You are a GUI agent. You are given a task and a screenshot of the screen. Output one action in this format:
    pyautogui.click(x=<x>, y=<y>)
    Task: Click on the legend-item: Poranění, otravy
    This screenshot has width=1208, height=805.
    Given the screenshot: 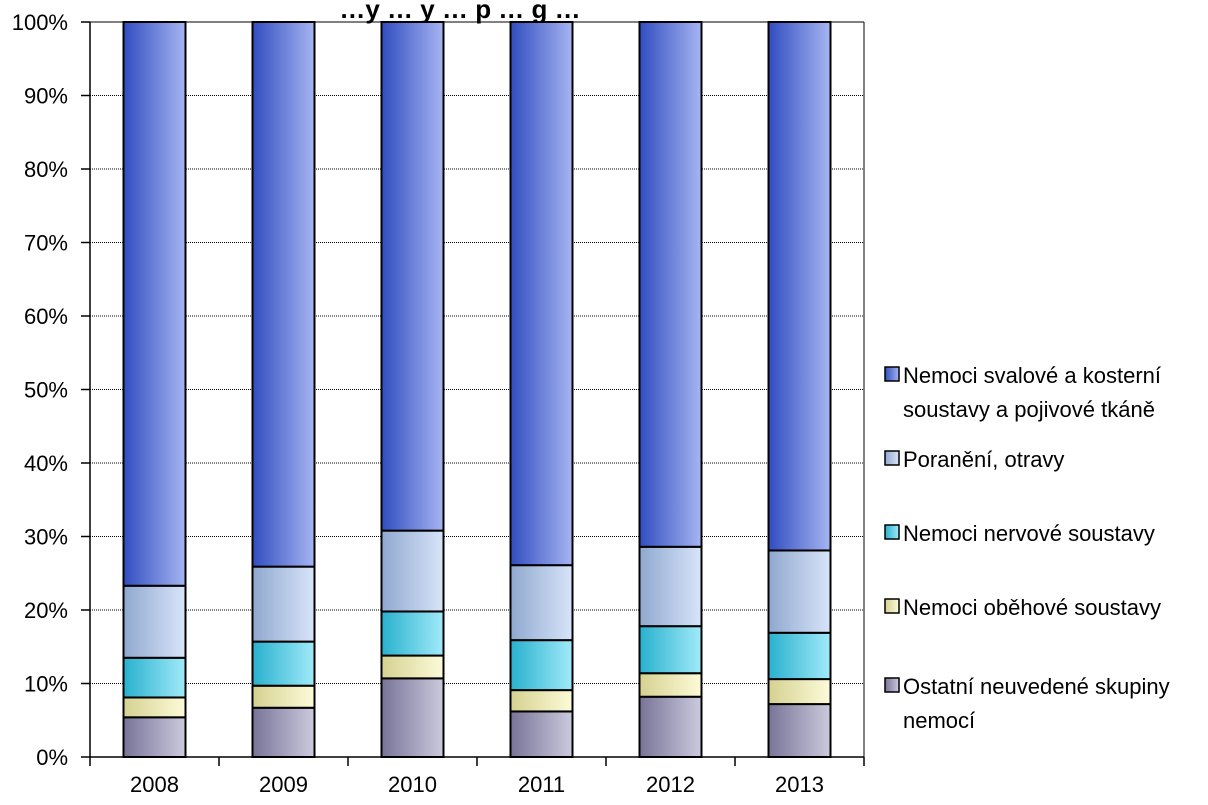 What is the action you would take?
    pyautogui.click(x=974, y=459)
    